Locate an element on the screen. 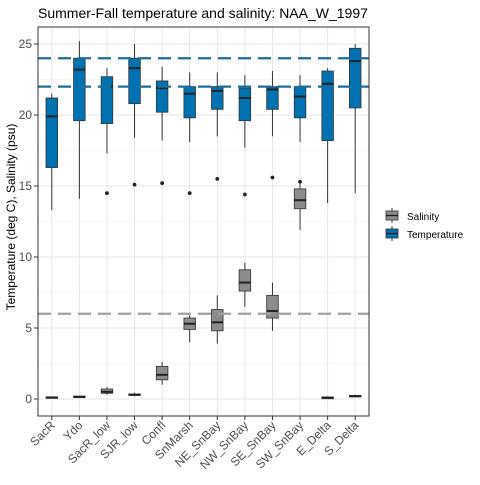 Image resolution: width=480 pixels, height=485 pixels. box-salinity-sacr is located at coordinates (51, 397).